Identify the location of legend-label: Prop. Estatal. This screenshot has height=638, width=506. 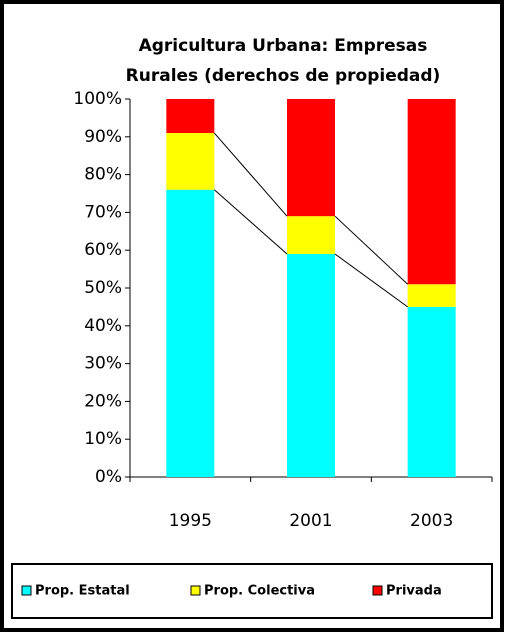
(82, 591).